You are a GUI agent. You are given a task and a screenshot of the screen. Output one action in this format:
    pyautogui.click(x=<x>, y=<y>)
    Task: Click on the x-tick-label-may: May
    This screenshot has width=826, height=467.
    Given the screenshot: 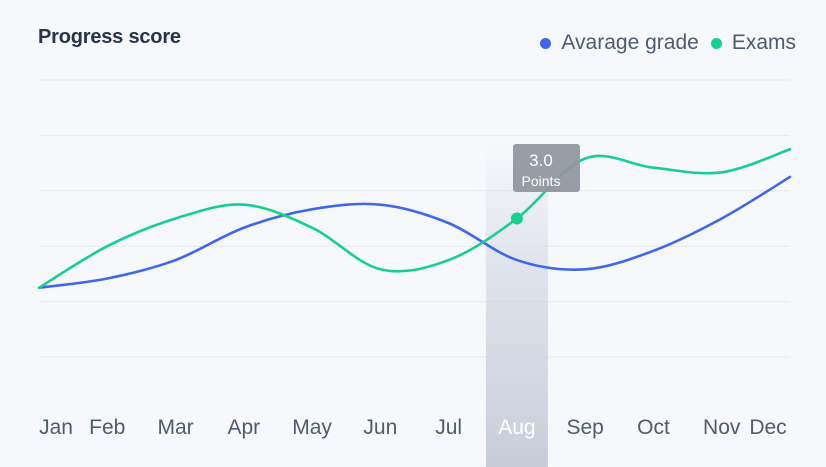 What is the action you would take?
    pyautogui.click(x=312, y=427)
    